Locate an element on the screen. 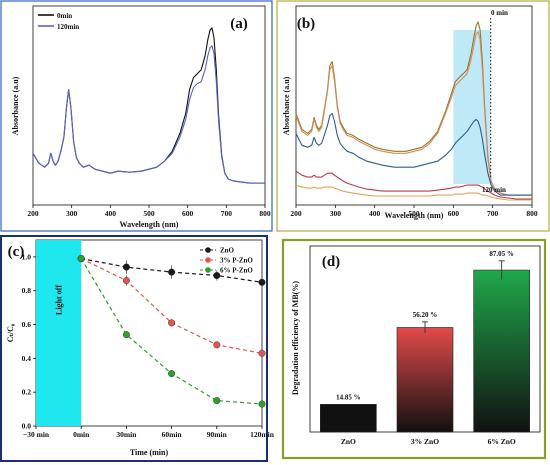  plot-a-x-tick-label: 500 is located at coordinates (149, 213).